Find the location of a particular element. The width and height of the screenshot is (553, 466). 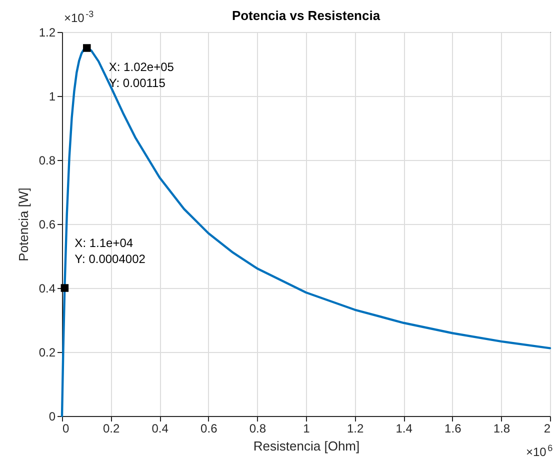

x-tick-label: 1.2 is located at coordinates (355, 429).